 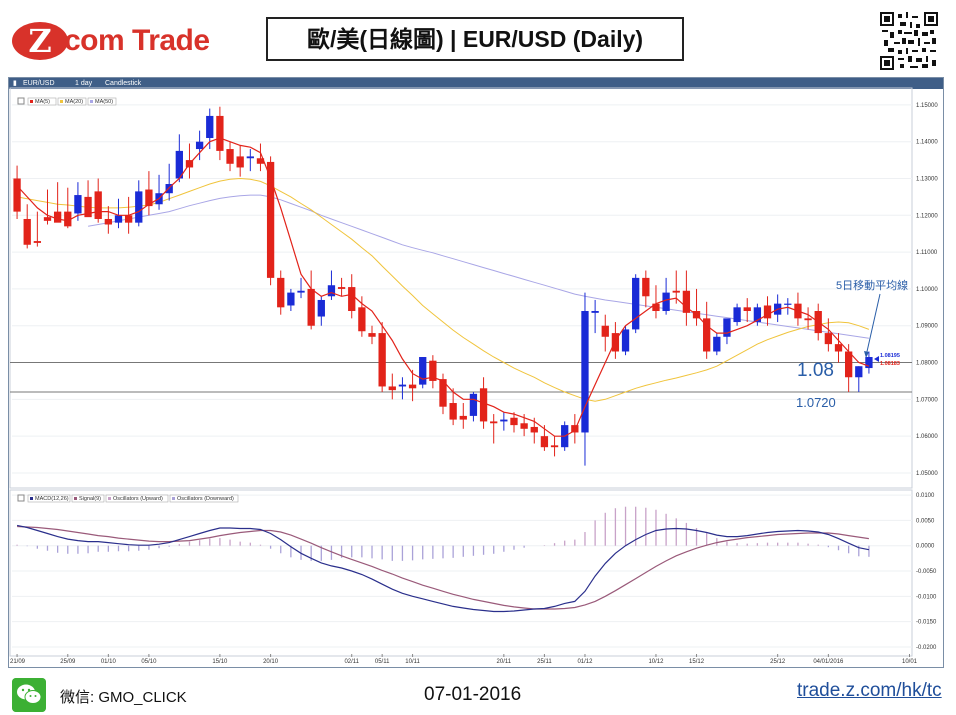 I want to click on macd-line, so click(x=443, y=568).